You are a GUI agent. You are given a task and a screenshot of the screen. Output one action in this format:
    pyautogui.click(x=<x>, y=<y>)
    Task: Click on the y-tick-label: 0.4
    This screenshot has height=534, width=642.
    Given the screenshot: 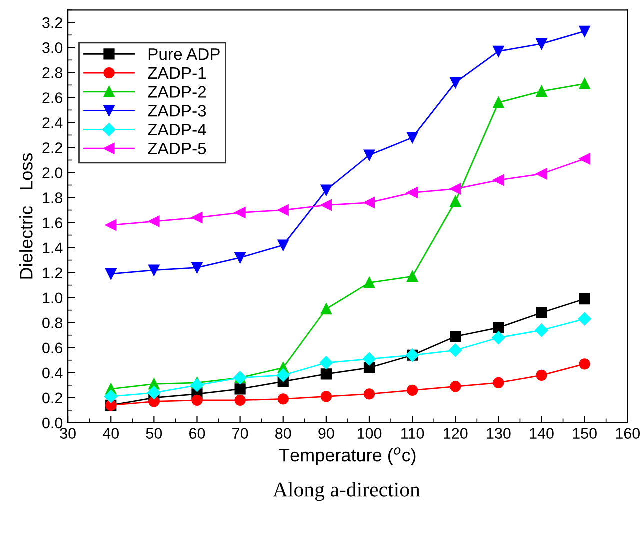 What is the action you would take?
    pyautogui.click(x=52, y=373)
    